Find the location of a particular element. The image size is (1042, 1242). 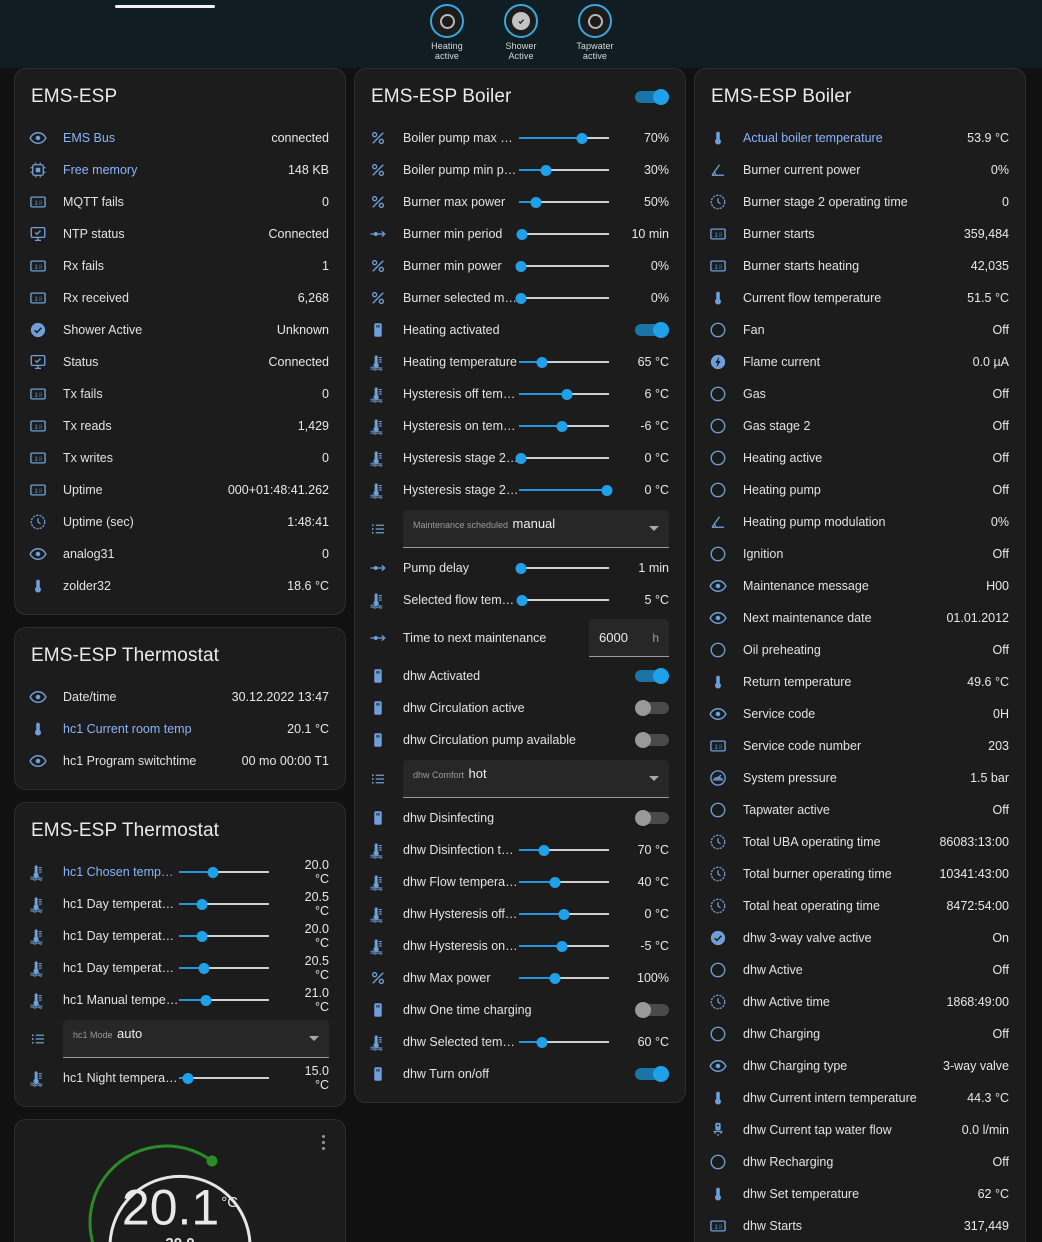

entity-row: Boiler pump max power 70% is located at coordinates (520, 138).